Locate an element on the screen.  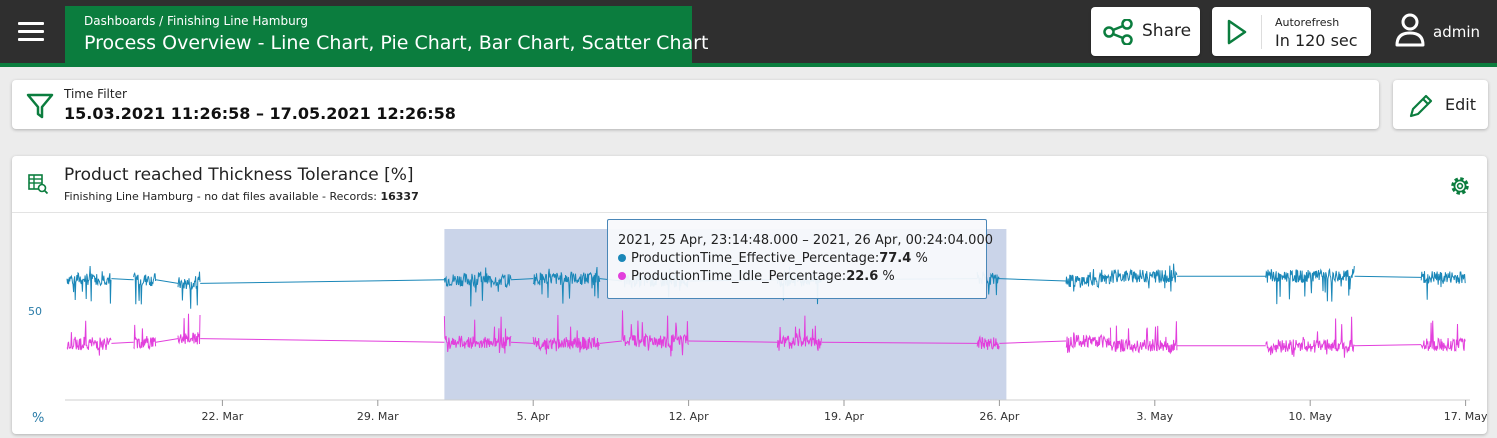
chart-separator is located at coordinates (749, 212).